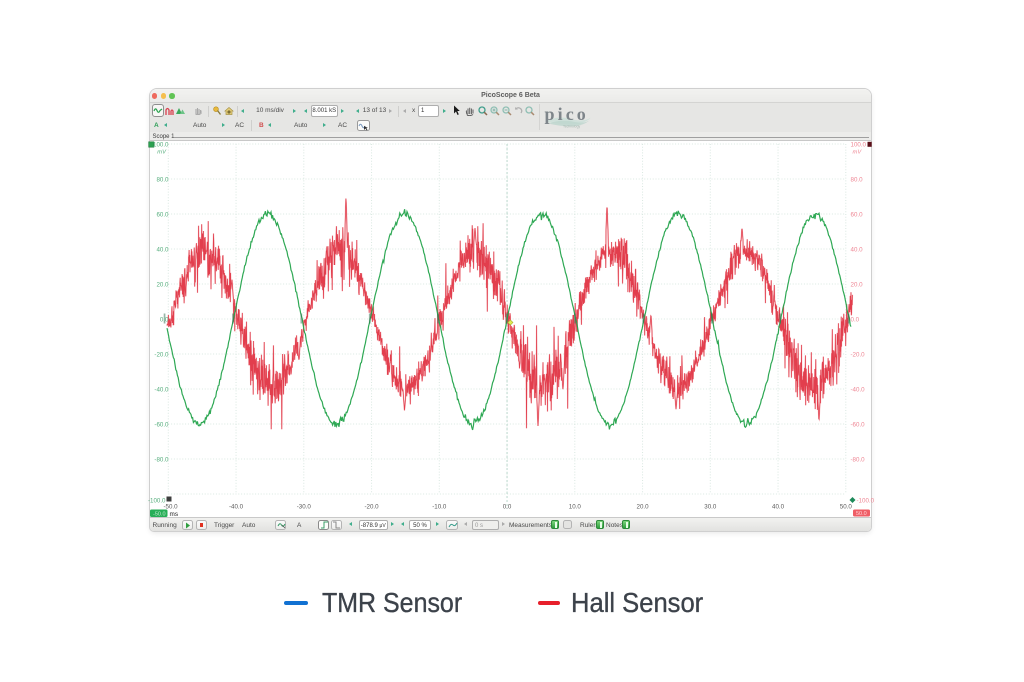 This screenshot has height=682, width=1024. Describe the element at coordinates (571, 127) in the screenshot. I see `svg-text: Technology` at that location.